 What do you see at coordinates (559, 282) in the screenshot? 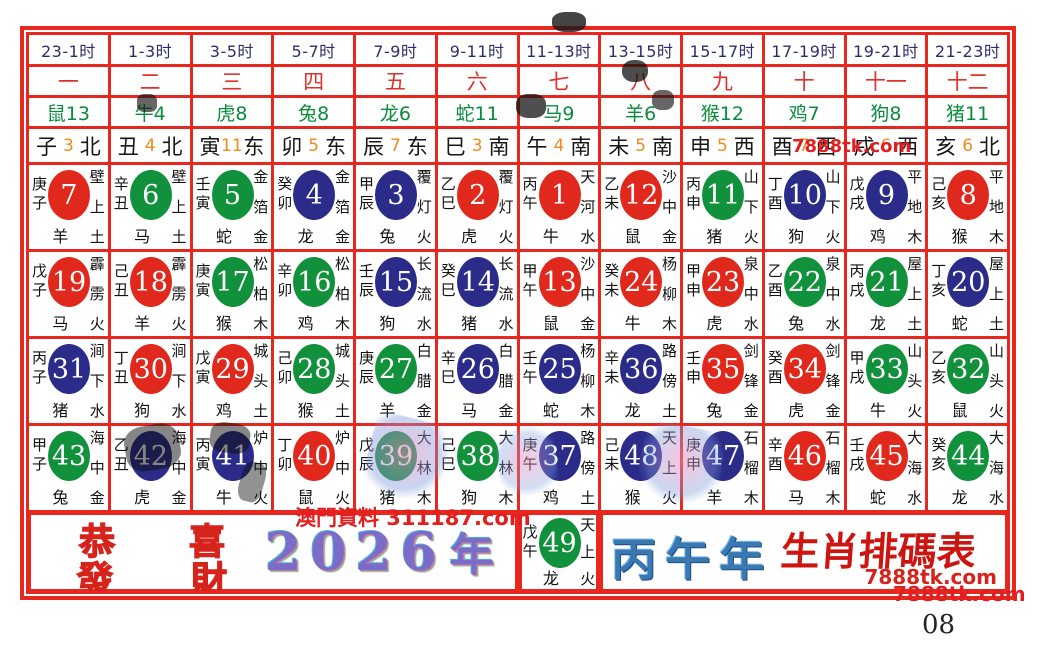
I see `lottery-ball-13: 13` at bounding box center [559, 282].